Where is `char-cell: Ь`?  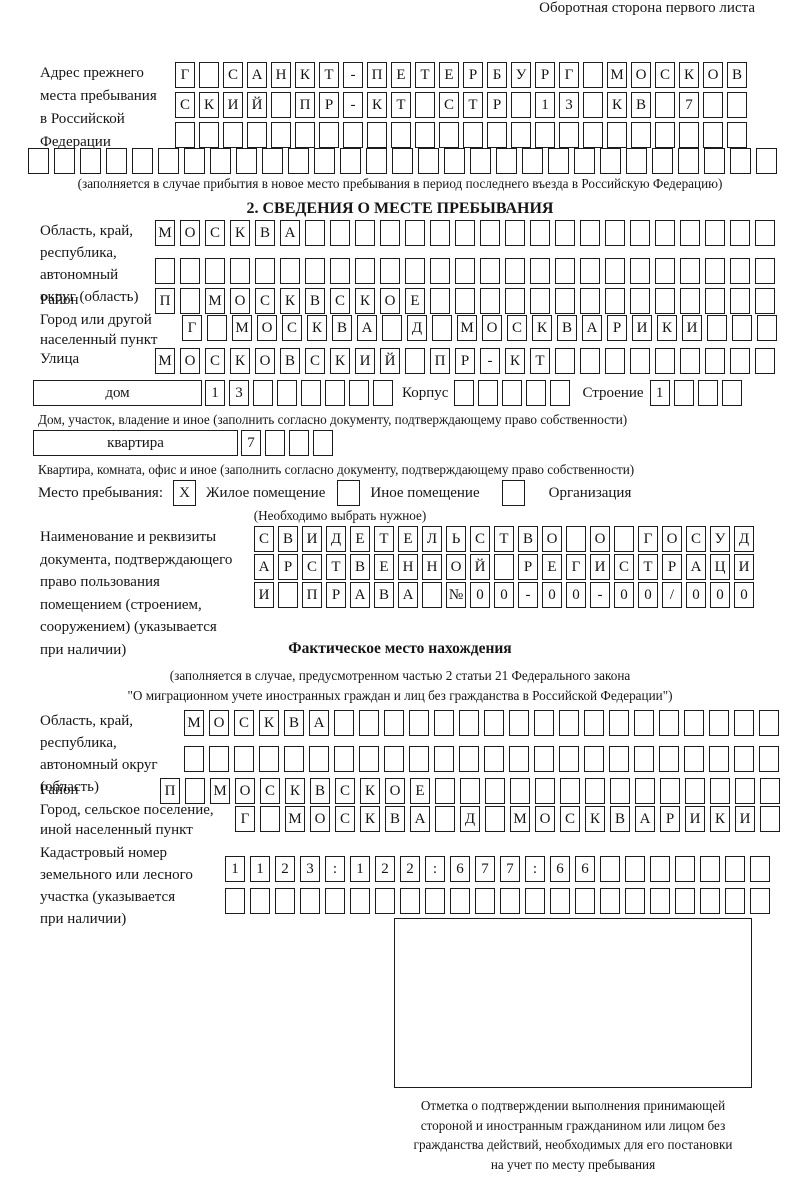
char-cell: Ь is located at coordinates (456, 539).